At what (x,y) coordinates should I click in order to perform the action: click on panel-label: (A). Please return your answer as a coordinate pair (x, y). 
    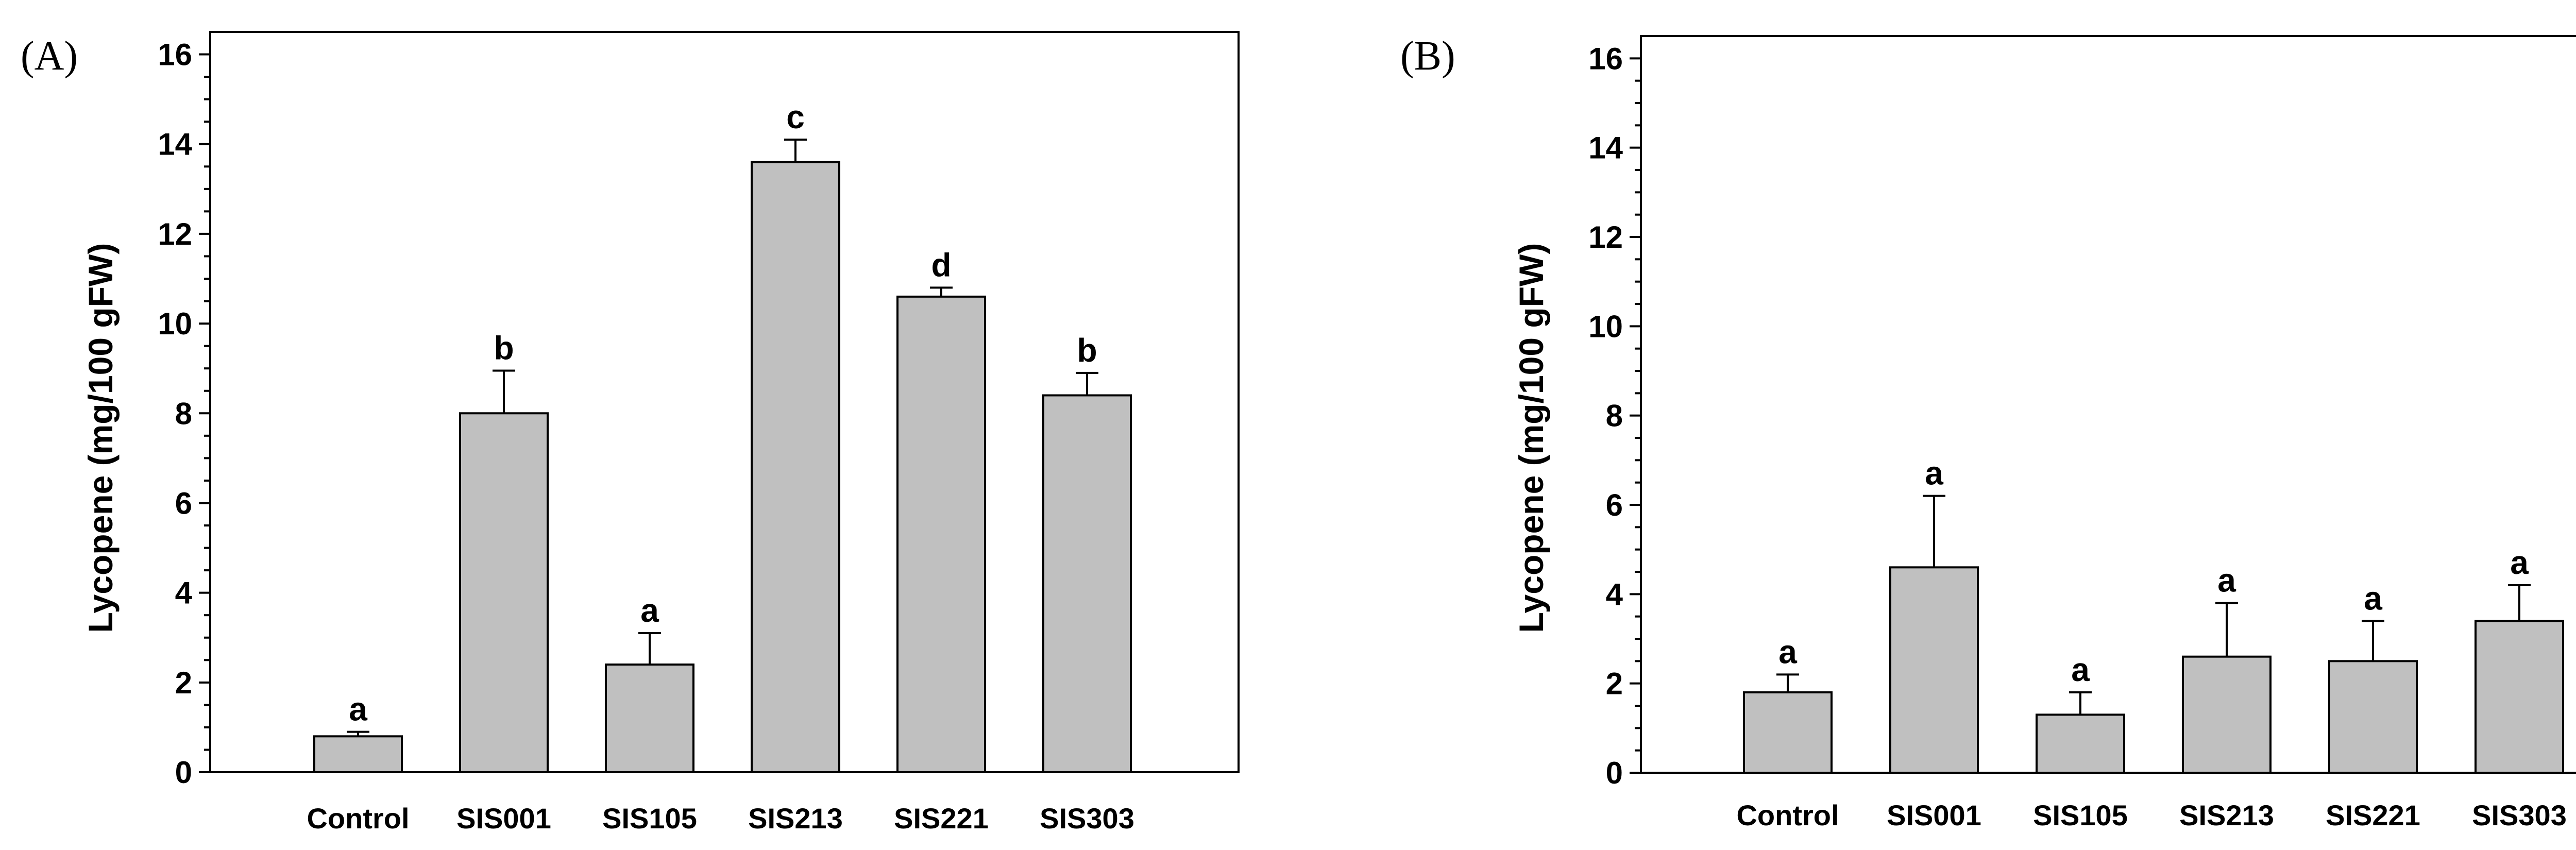
    Looking at the image, I should click on (49, 56).